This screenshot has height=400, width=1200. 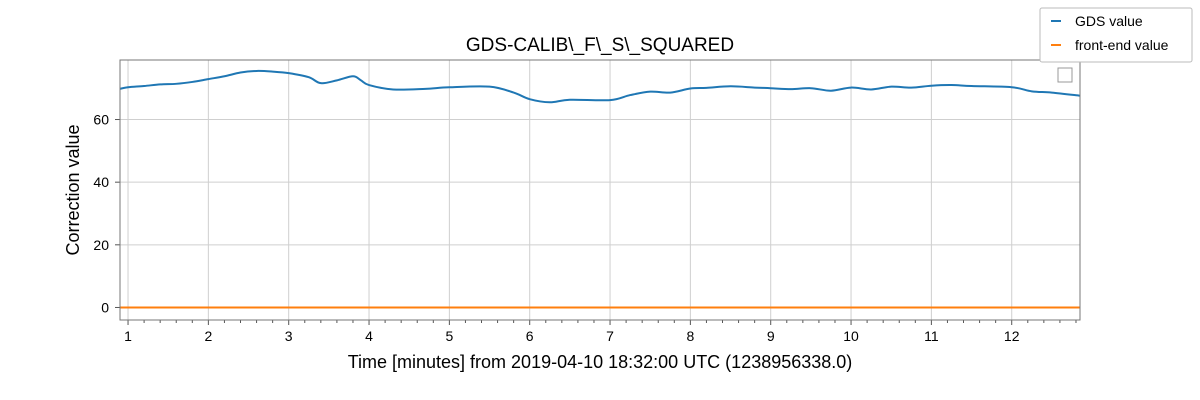 What do you see at coordinates (105, 307) in the screenshot?
I see `y-tick-label: 0` at bounding box center [105, 307].